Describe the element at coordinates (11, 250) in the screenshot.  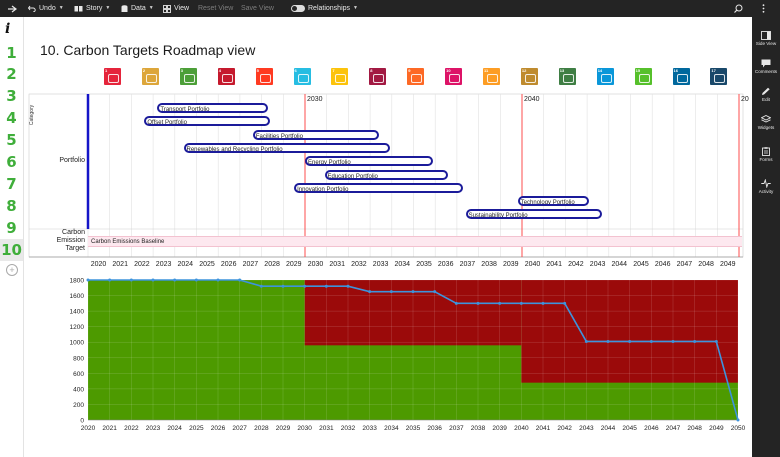
I see `row-number-10: 10` at that location.